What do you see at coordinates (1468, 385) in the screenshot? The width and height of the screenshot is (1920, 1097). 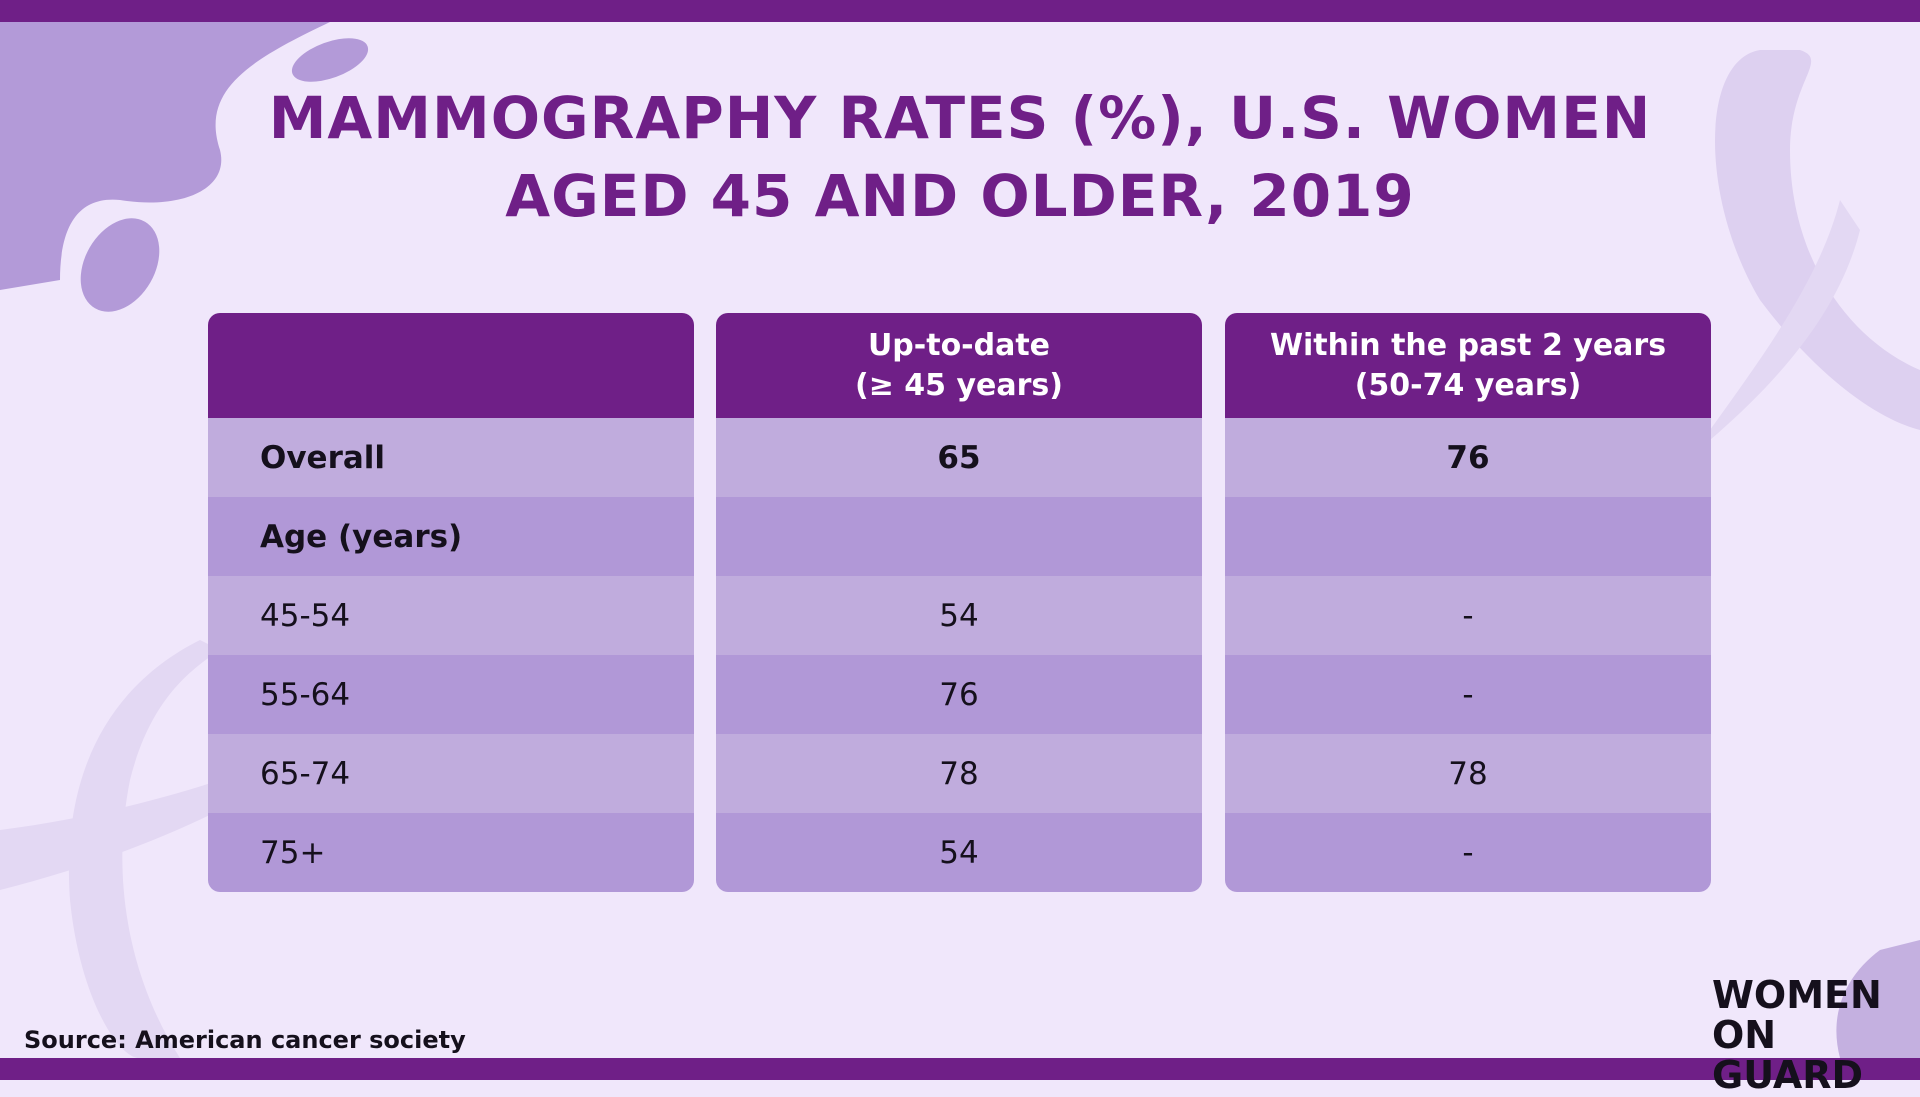 I see `header-line: (50-74 years)` at bounding box center [1468, 385].